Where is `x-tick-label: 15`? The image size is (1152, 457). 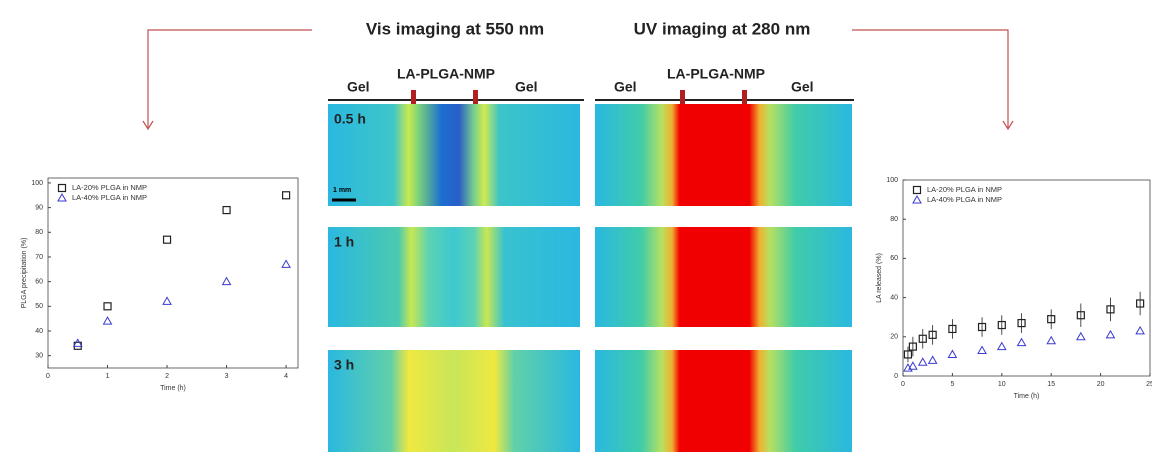
x-tick-label: 15 is located at coordinates (1051, 384).